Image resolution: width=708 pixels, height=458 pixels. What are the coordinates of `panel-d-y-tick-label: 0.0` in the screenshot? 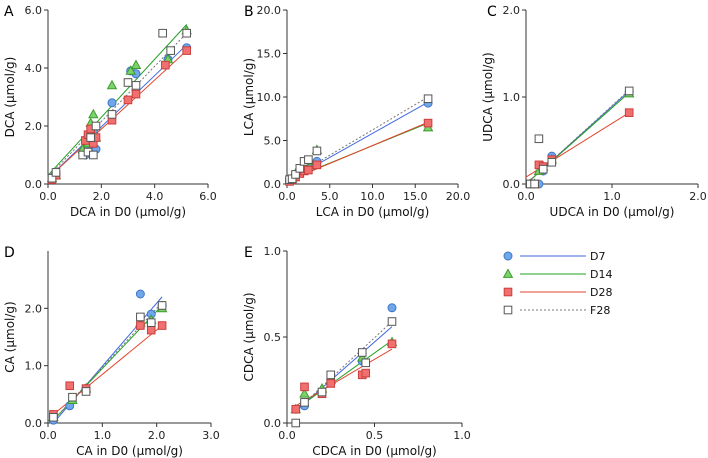 It's located at (34, 423).